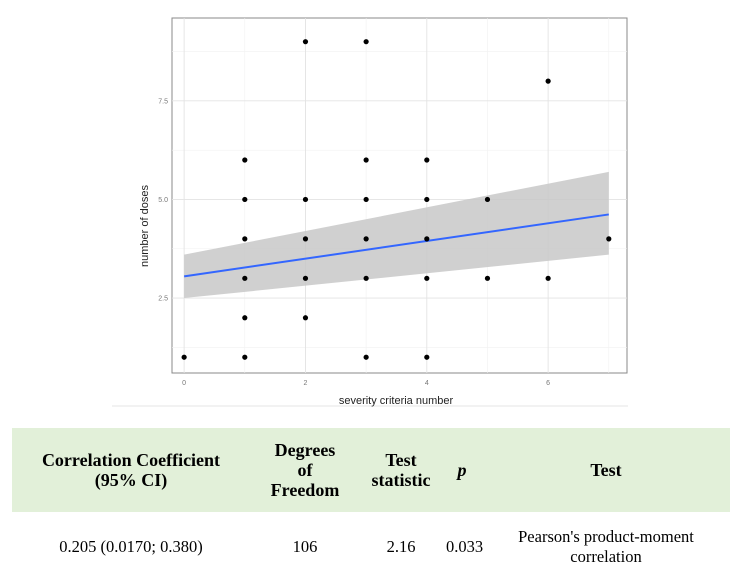 The width and height of the screenshot is (744, 582). What do you see at coordinates (401, 480) in the screenshot?
I see `header-stat-line2: statistic` at bounding box center [401, 480].